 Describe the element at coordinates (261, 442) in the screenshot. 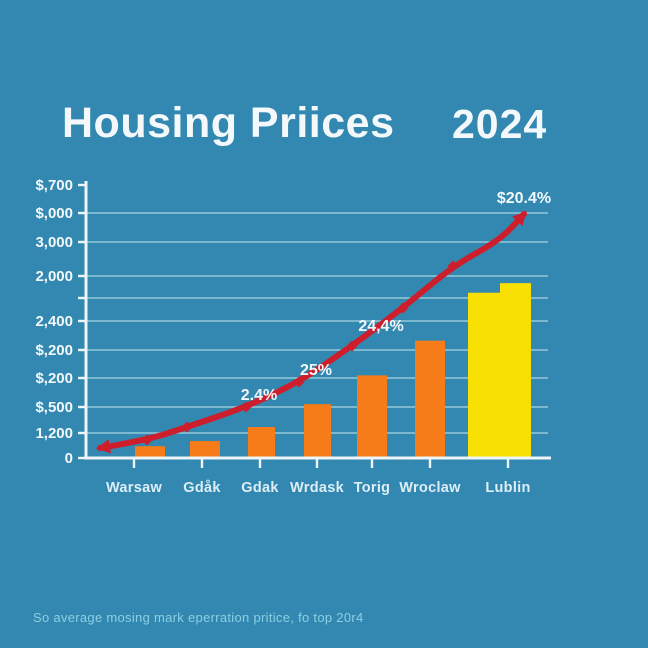

I see `bar-gdak` at that location.